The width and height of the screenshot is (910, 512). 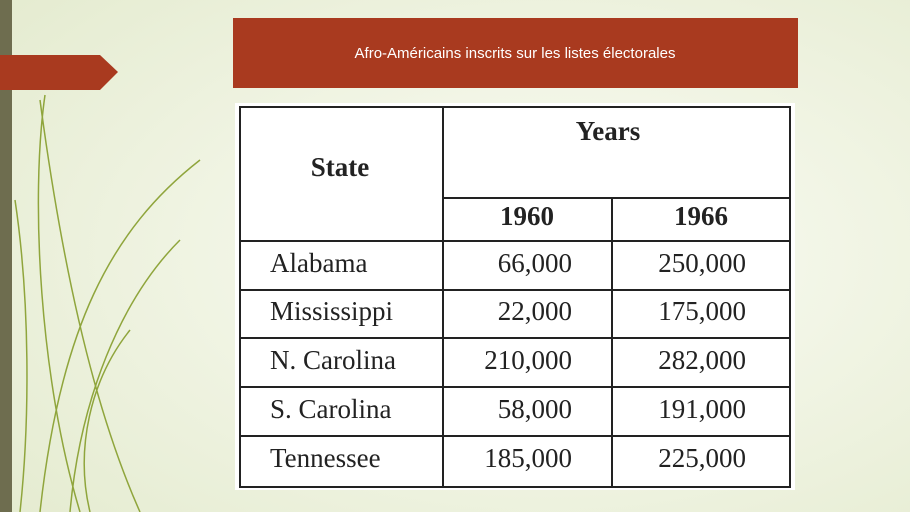 I want to click on count-cell: 58,000, so click(x=535, y=409).